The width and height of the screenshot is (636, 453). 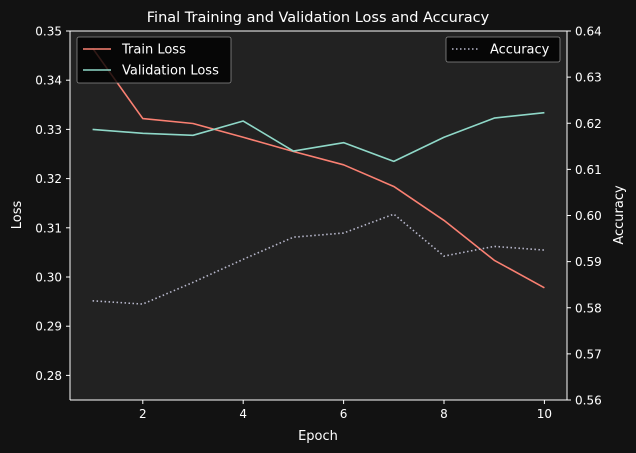 I want to click on legend-right: Accuracy, so click(x=503, y=49).